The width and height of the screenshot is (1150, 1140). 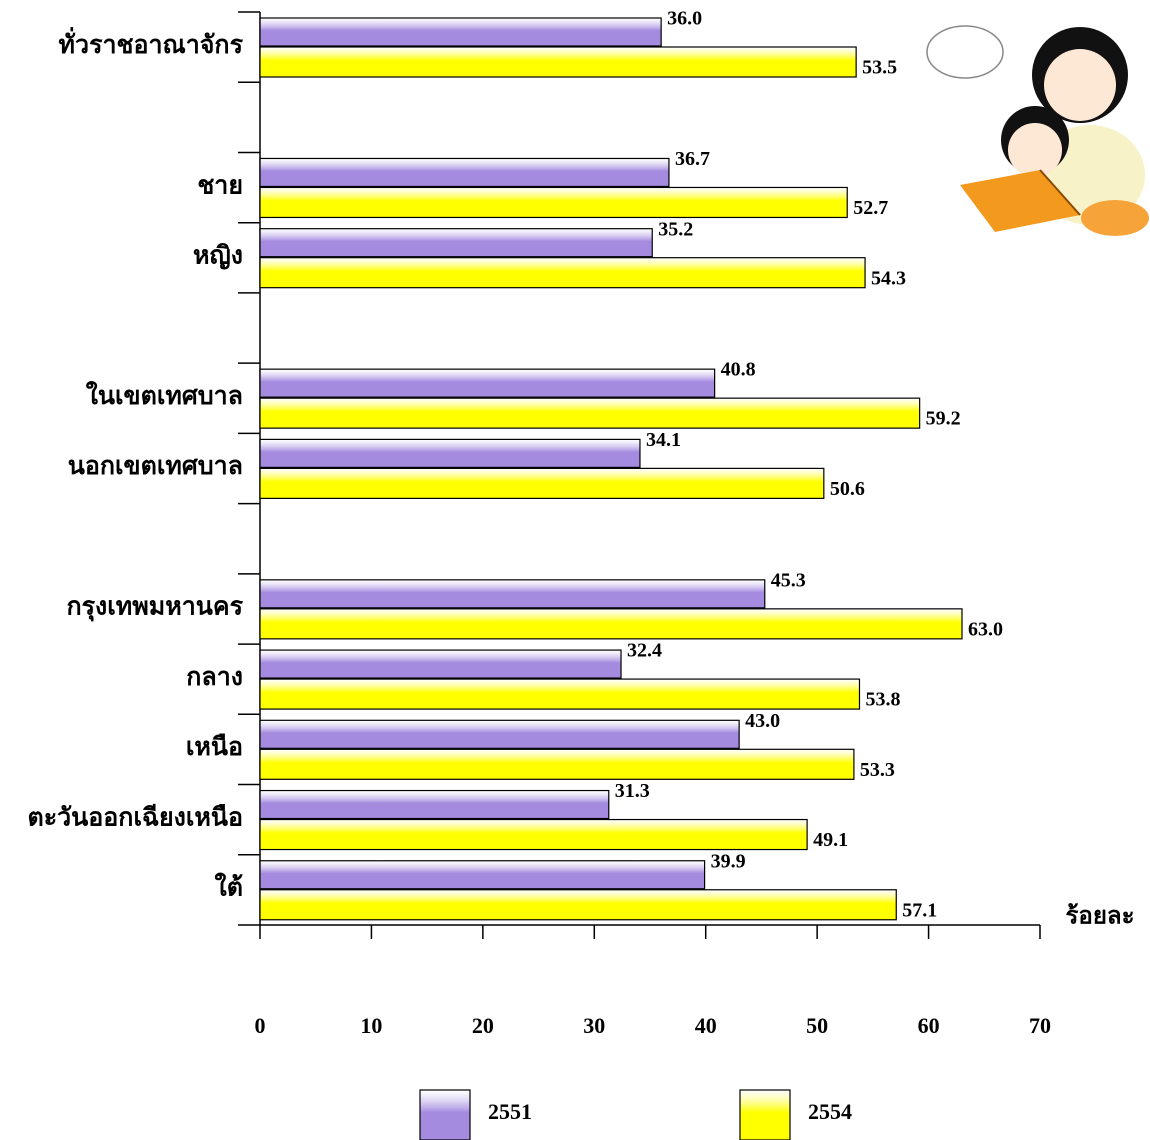 What do you see at coordinates (214, 677) in the screenshot?
I see `y-tick-label: กลาง` at bounding box center [214, 677].